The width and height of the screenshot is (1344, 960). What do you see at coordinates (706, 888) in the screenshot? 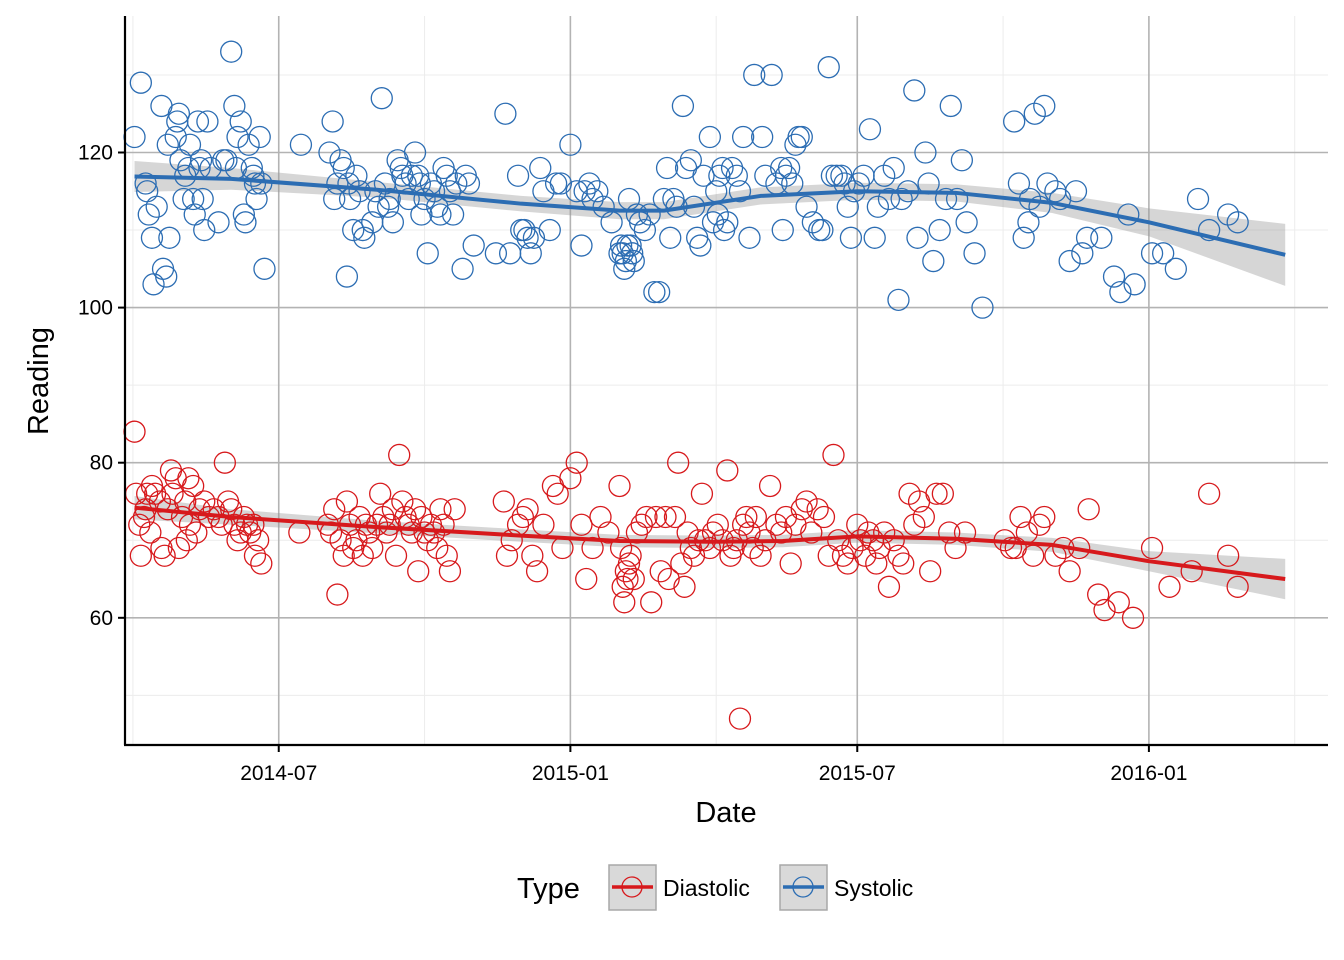
I see `legend-label-diastolic: Diastolic` at bounding box center [706, 888].